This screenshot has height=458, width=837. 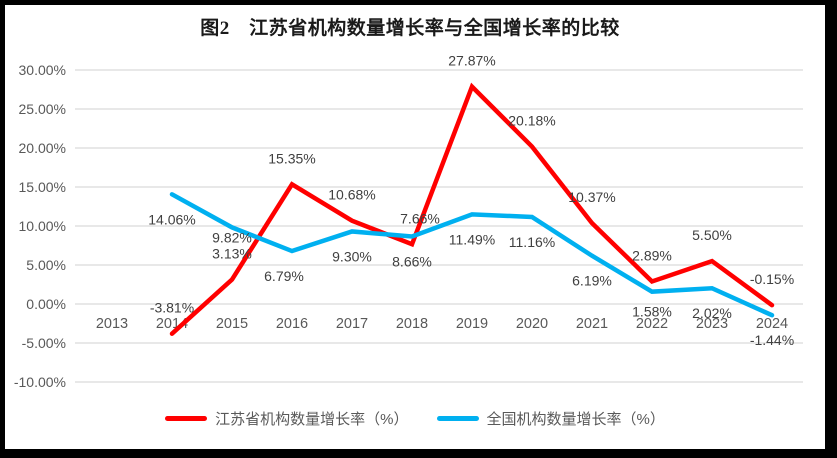 I want to click on data-point-label: 14.06%, so click(x=171, y=219).